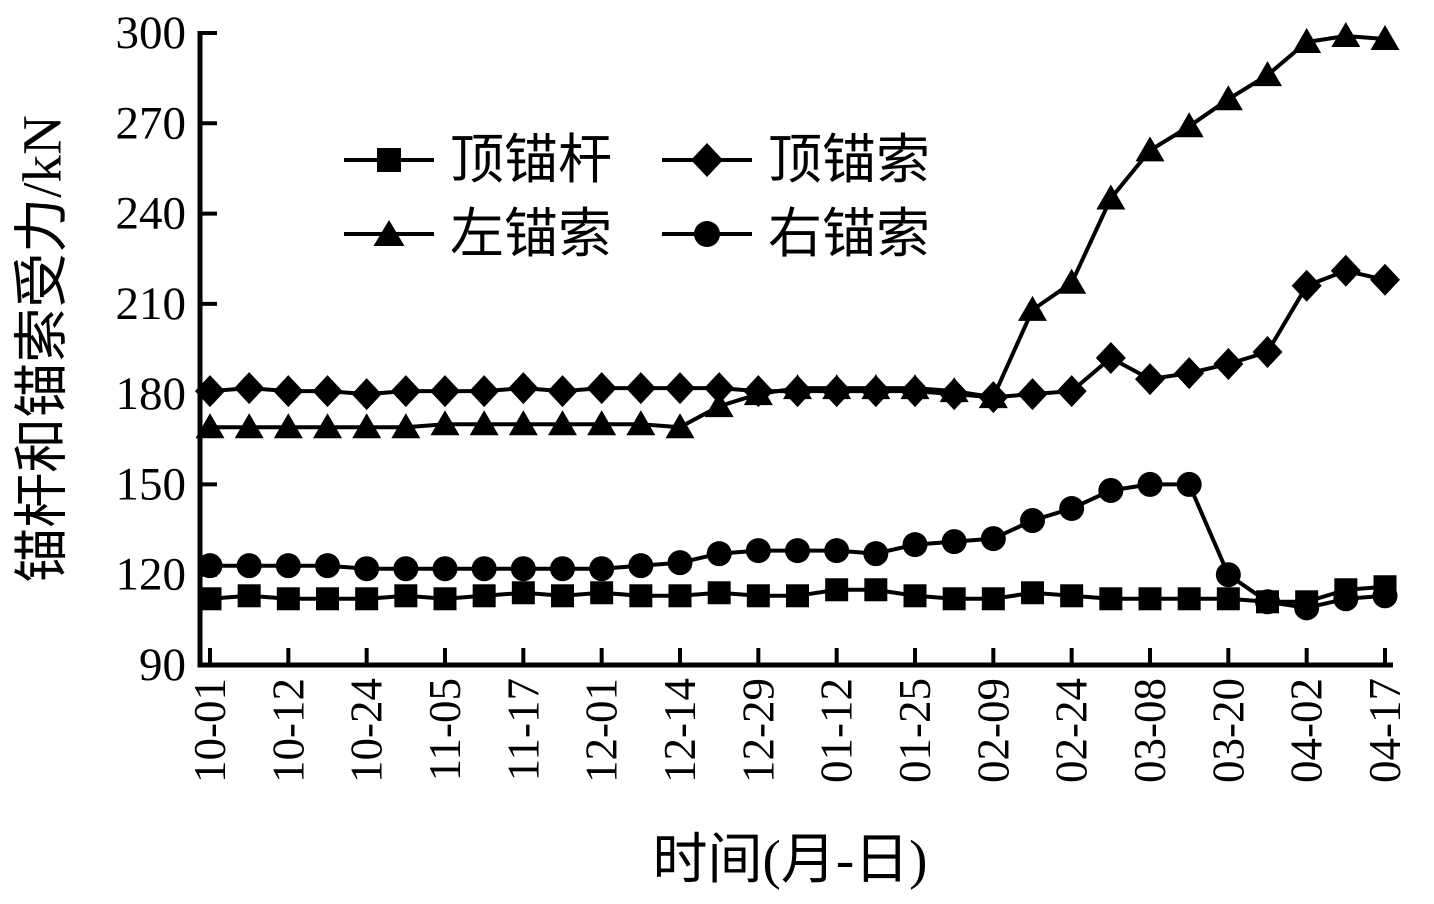  Describe the element at coordinates (151, 575) in the screenshot. I see `y-tick-label: 120` at that location.